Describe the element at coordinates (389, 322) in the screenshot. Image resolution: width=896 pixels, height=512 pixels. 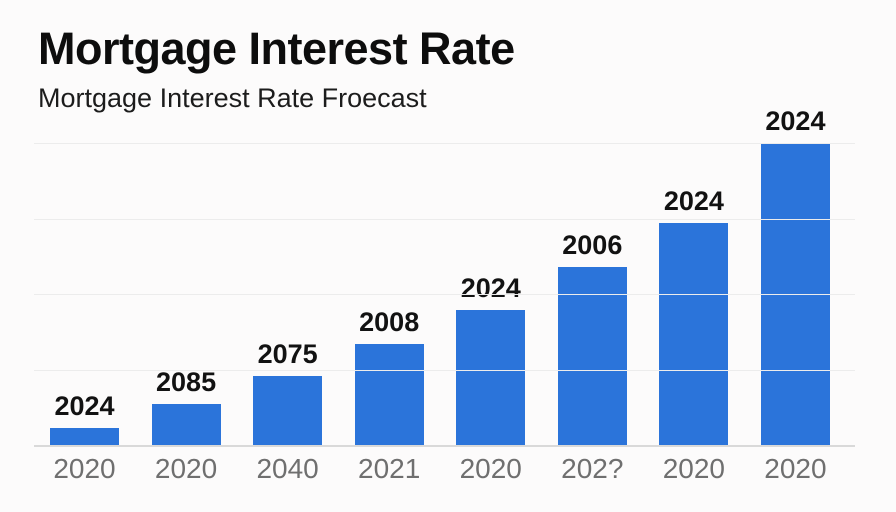
I see `bar-value-label: 2008` at that location.